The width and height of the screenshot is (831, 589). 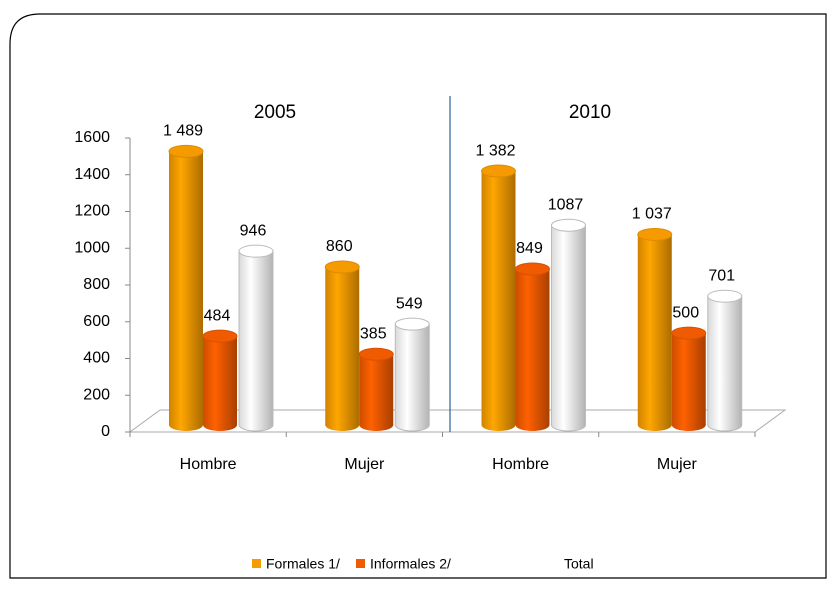 What do you see at coordinates (721, 275) in the screenshot?
I see `value-label: 701` at bounding box center [721, 275].